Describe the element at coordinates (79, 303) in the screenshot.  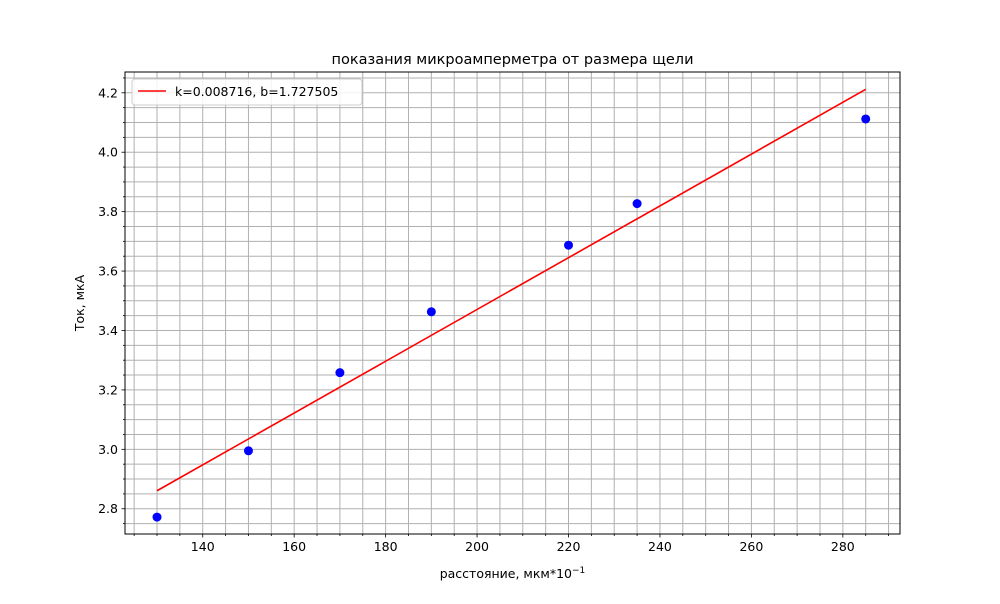
I see `y-axis-label: Ток, мкА` at that location.